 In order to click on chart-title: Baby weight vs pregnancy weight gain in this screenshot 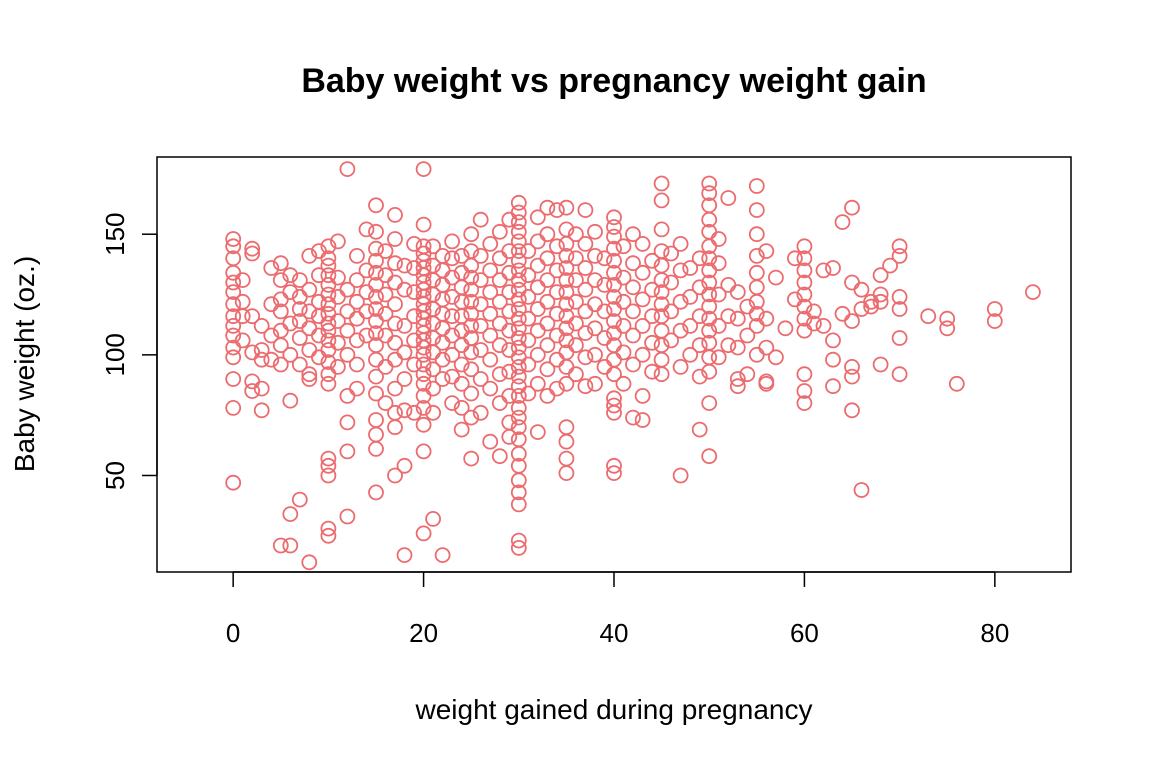, I will do `click(613, 81)`.